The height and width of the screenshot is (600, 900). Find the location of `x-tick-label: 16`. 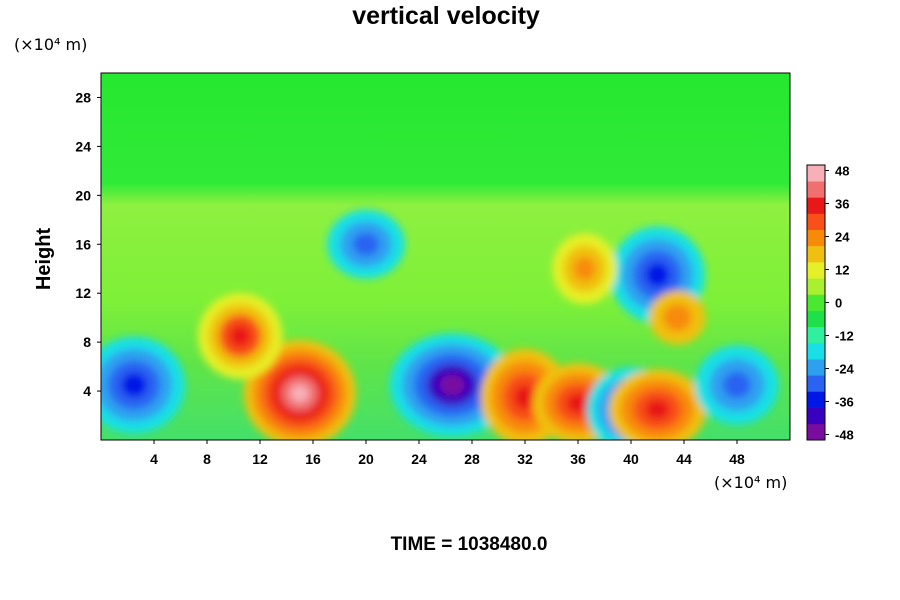

x-tick-label: 16 is located at coordinates (313, 459).